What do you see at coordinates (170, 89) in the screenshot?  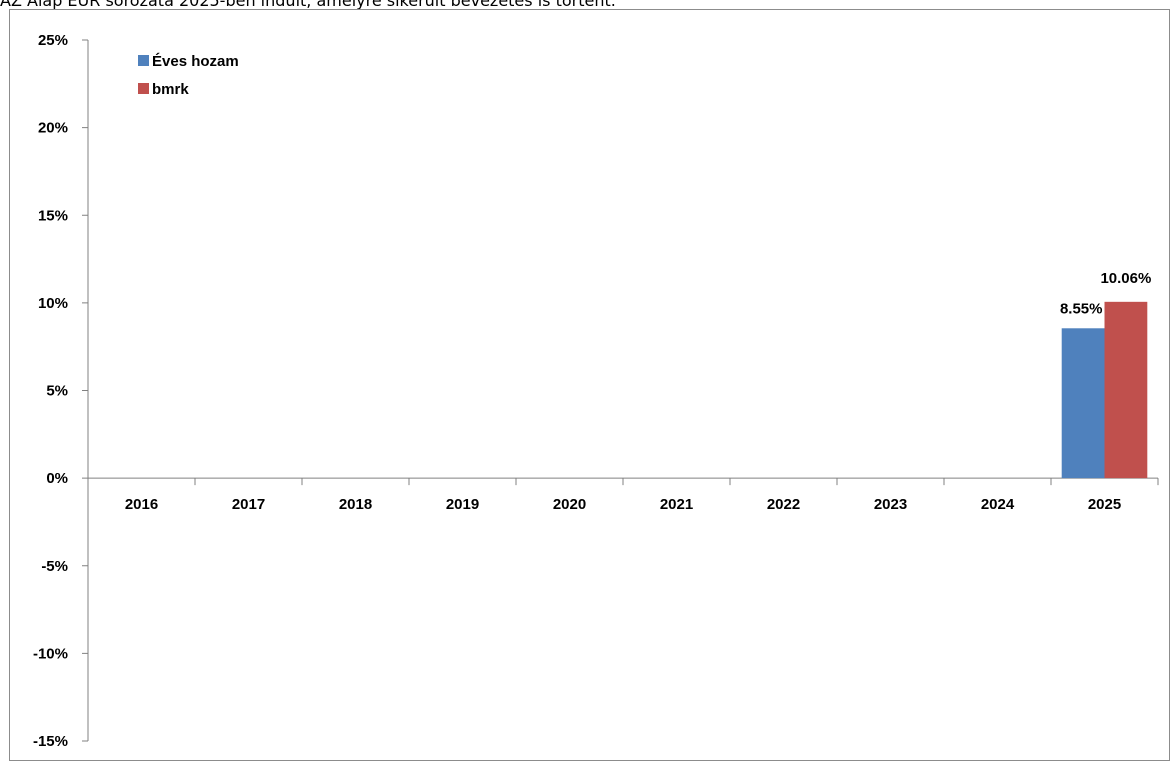 I see `legend-label: bmrk` at bounding box center [170, 89].